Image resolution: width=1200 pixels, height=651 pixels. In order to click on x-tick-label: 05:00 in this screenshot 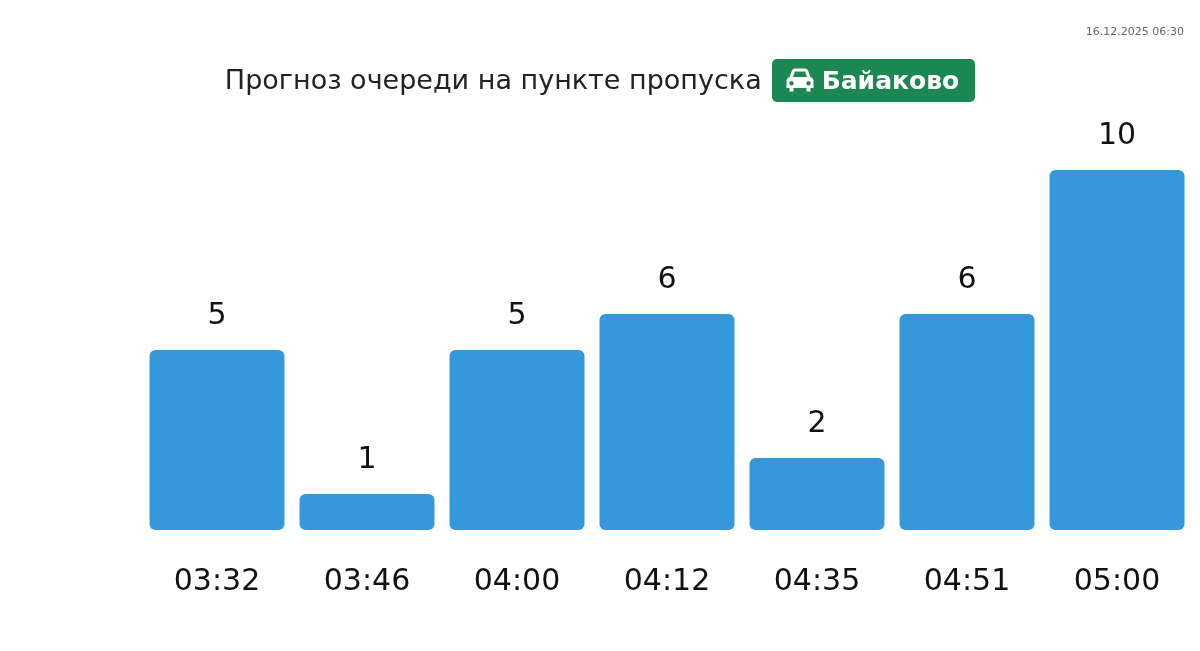, I will do `click(1117, 579)`.